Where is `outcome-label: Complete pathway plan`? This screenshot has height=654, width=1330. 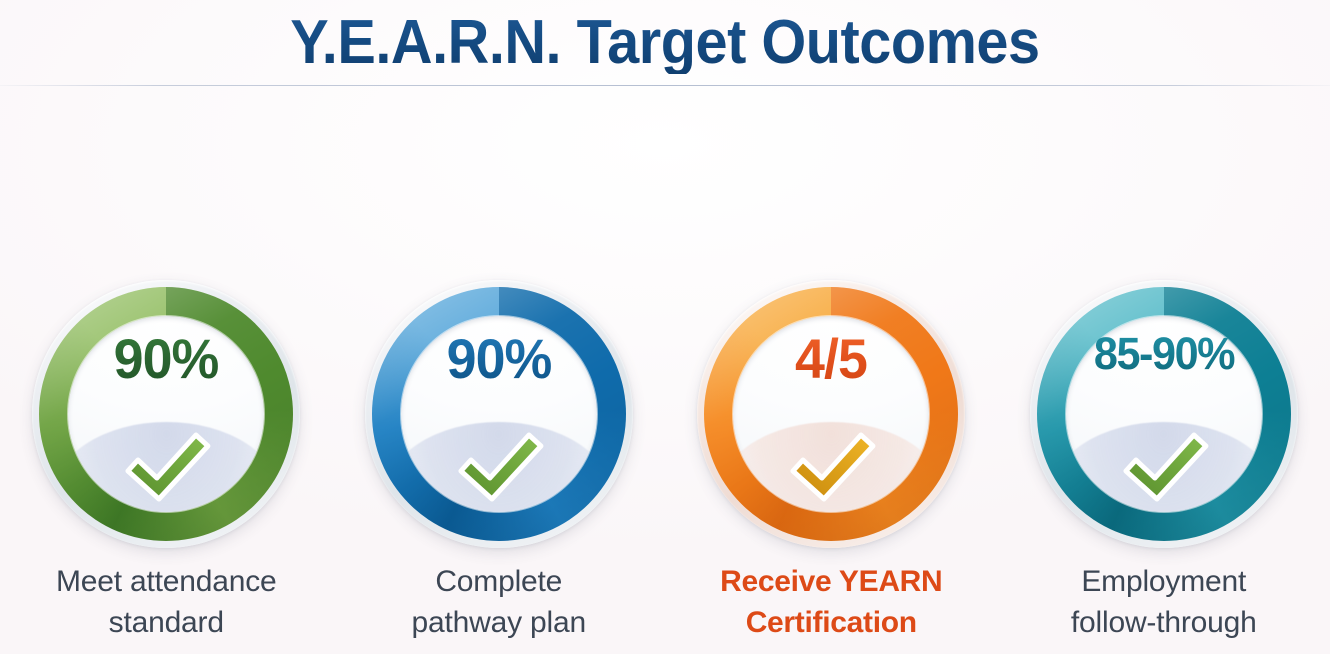 outcome-label: Complete pathway plan is located at coordinates (499, 602).